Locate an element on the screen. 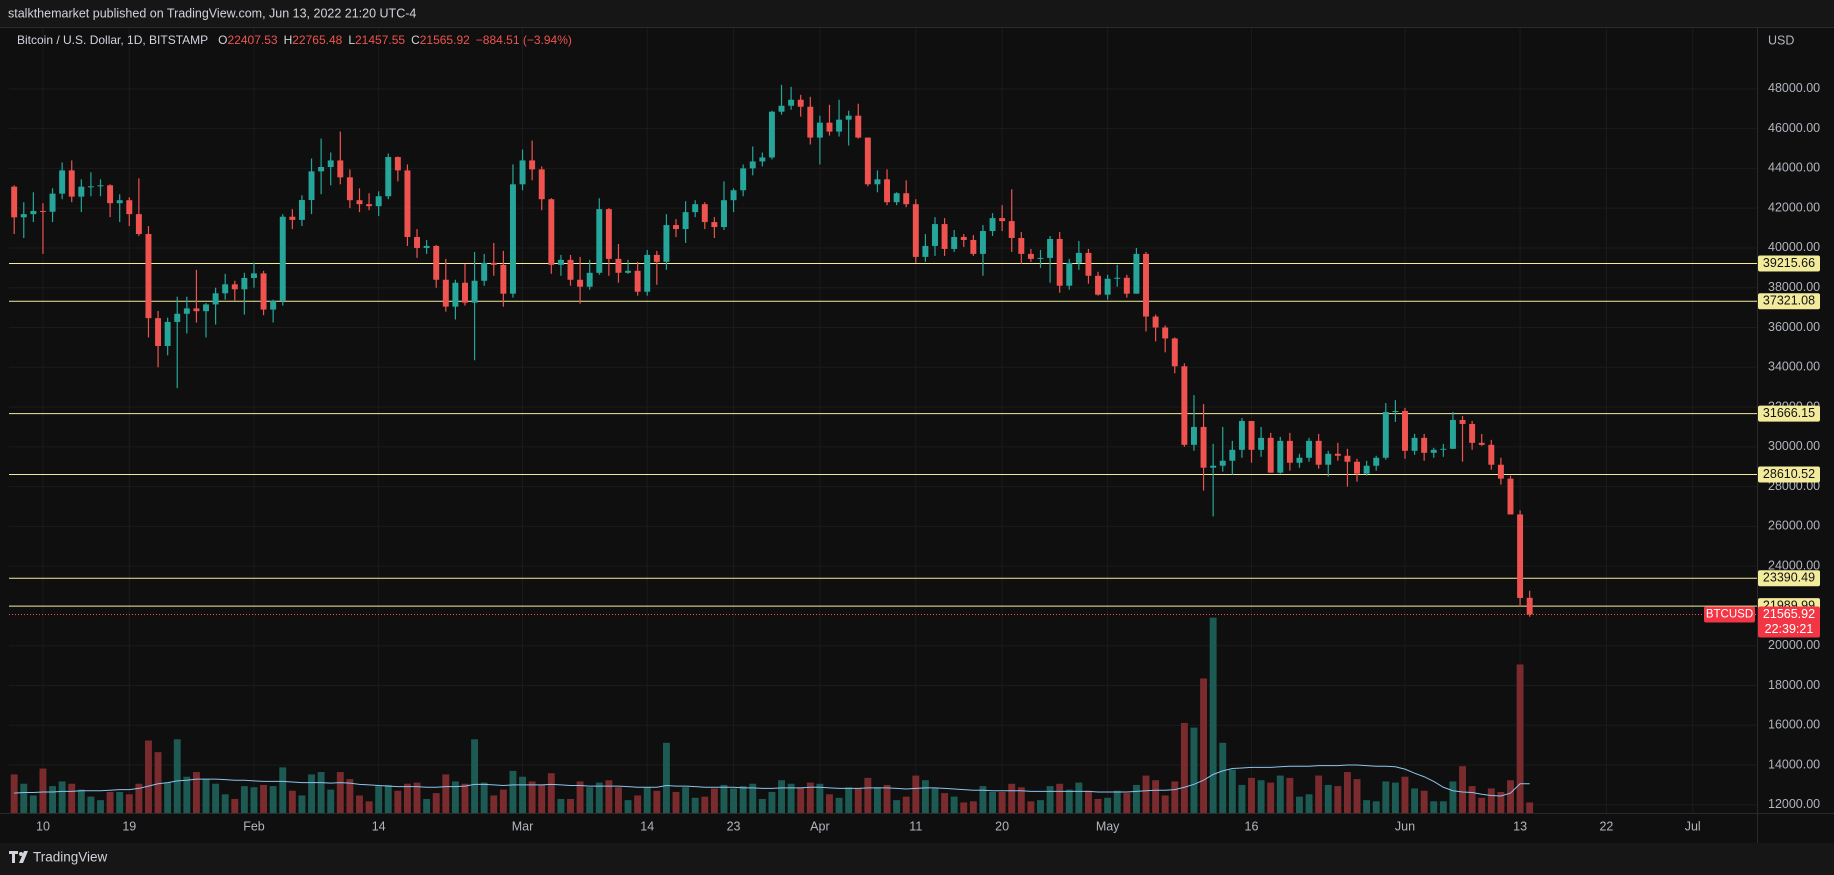  y-tick-label: 20000.00 is located at coordinates (1794, 645).